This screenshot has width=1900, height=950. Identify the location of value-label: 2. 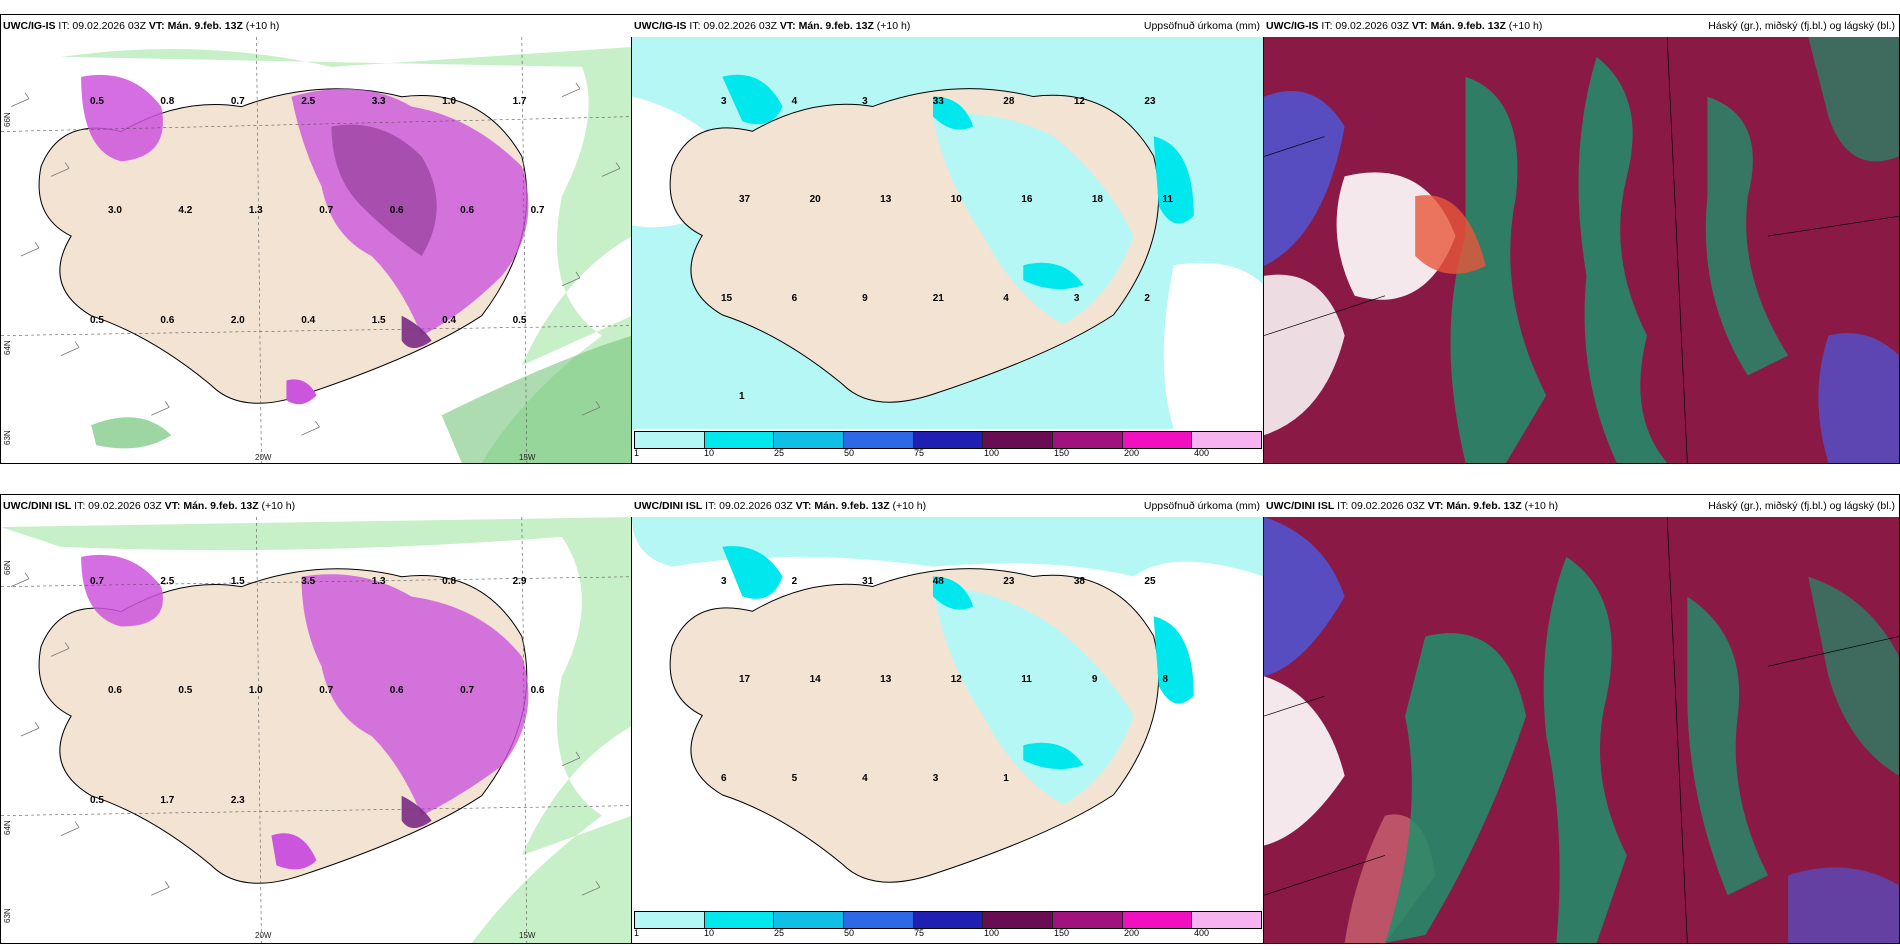
(794, 581).